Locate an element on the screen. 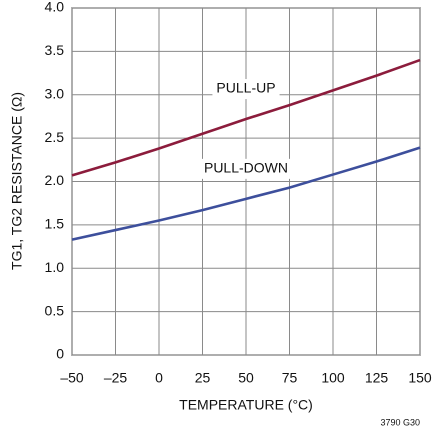 The height and width of the screenshot is (432, 438). x-tick-label: 100 is located at coordinates (333, 378).